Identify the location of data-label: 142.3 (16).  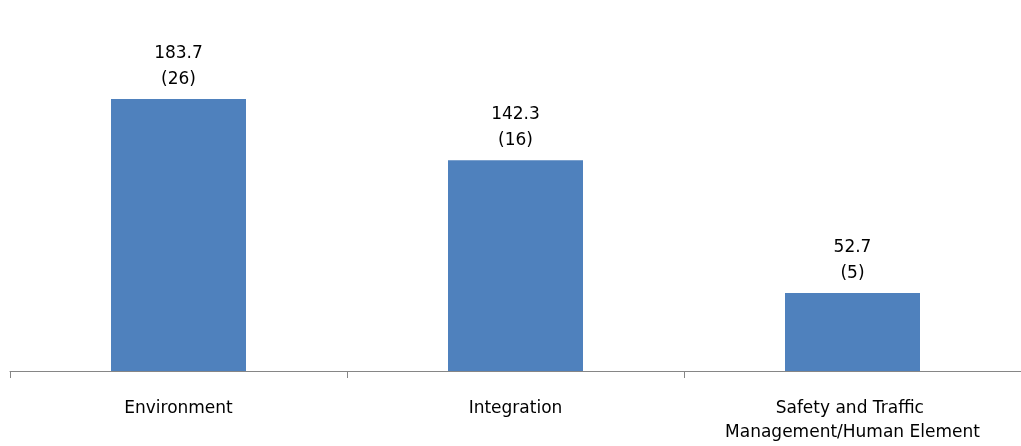
(515, 126).